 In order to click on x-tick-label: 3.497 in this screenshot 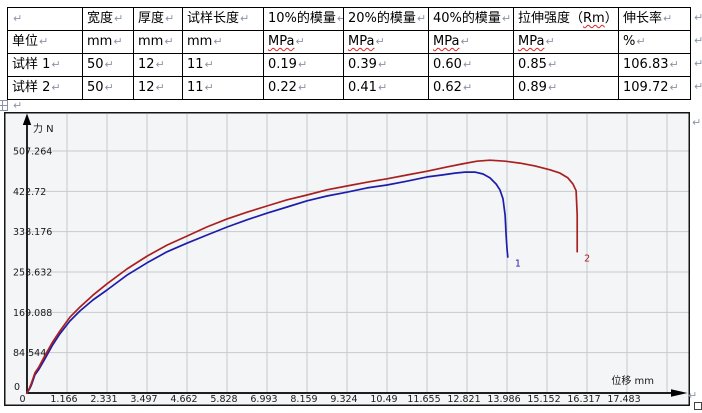, I will do `click(143, 399)`.